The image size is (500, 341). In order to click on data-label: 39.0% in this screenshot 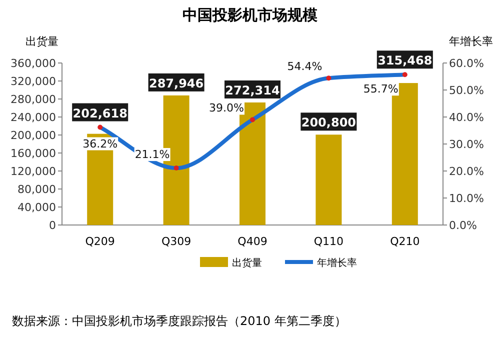, I will do `click(226, 108)`.